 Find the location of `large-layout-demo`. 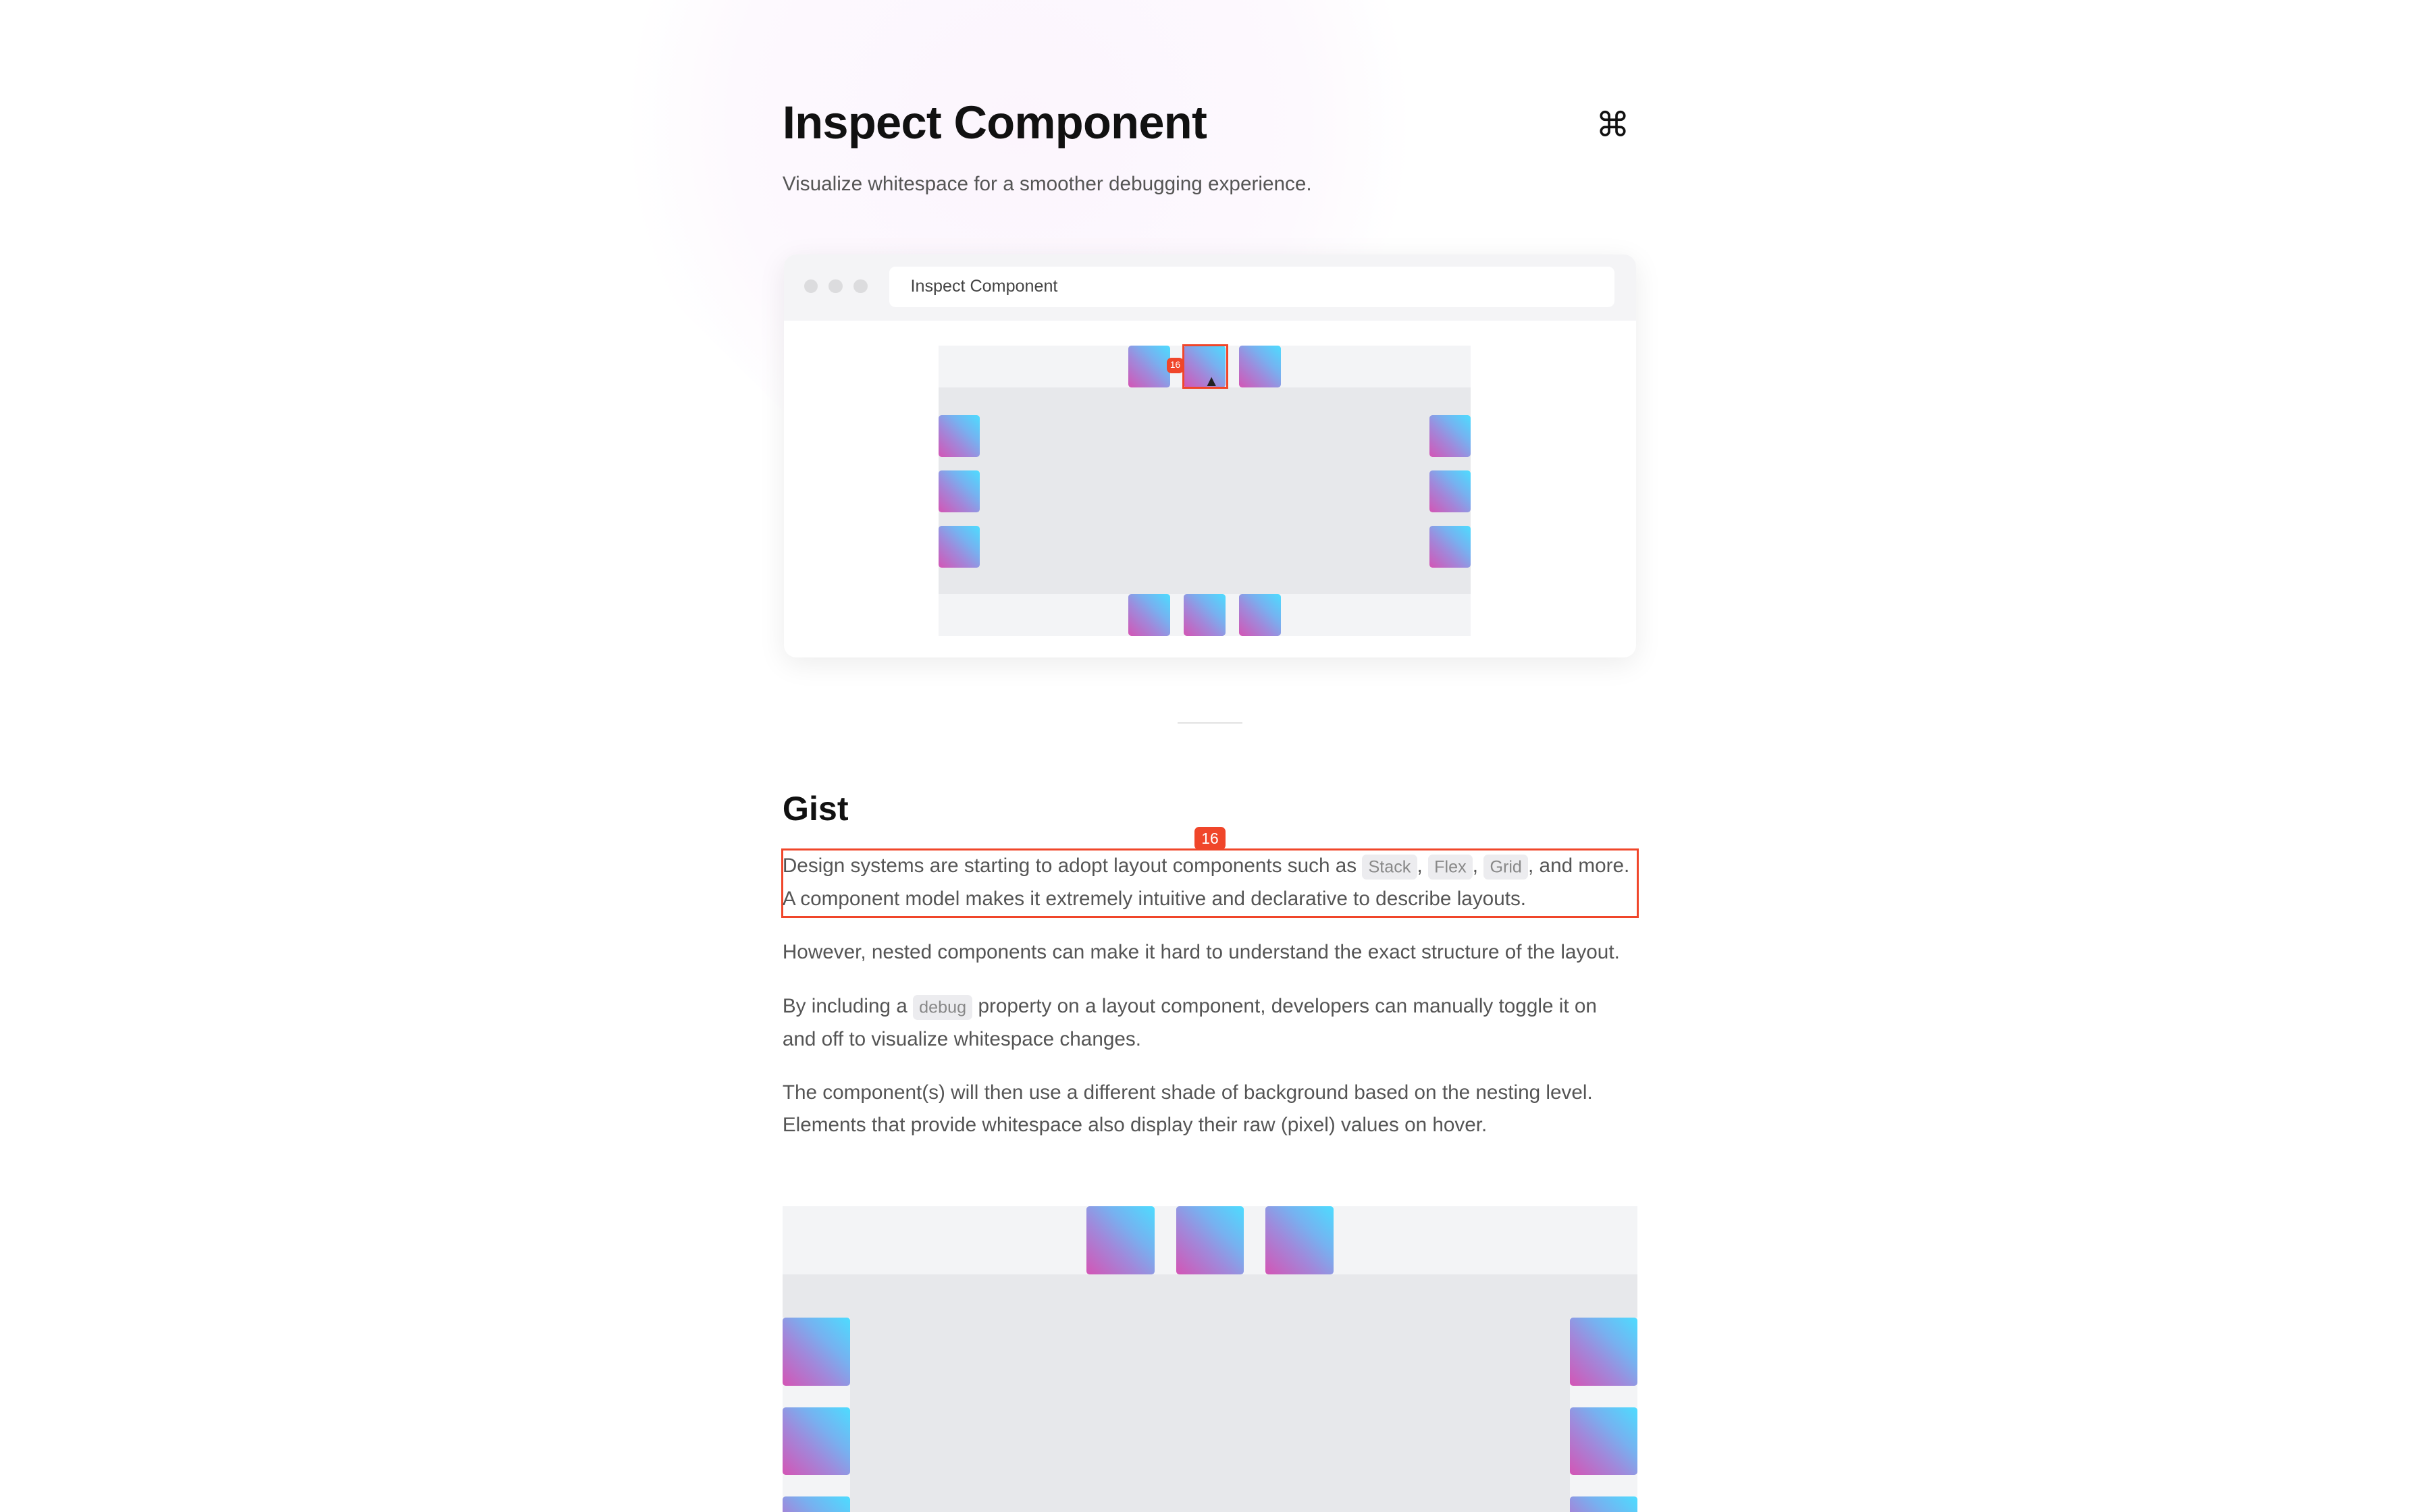

large-layout-demo is located at coordinates (1210, 1359).